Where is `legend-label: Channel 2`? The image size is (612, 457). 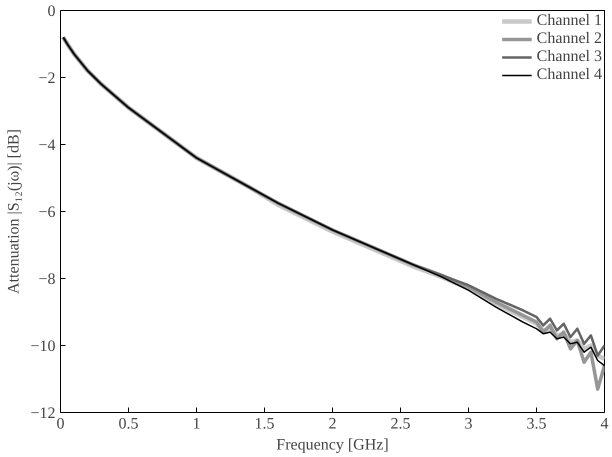
legend-label: Channel 2 is located at coordinates (569, 39).